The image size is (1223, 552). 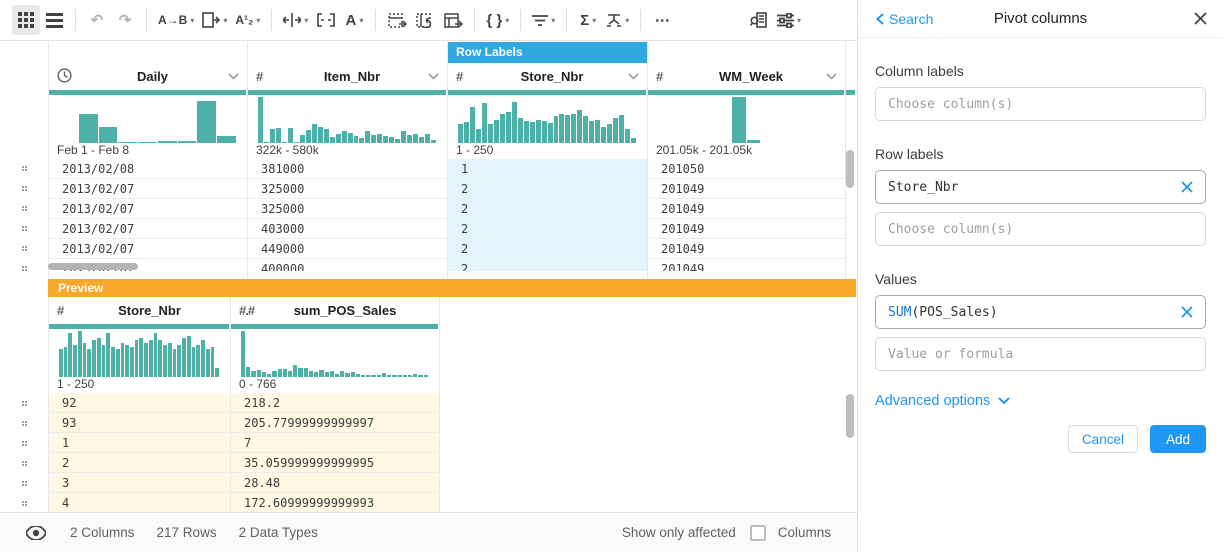 What do you see at coordinates (1040, 229) in the screenshot?
I see `row-labels-input` at bounding box center [1040, 229].